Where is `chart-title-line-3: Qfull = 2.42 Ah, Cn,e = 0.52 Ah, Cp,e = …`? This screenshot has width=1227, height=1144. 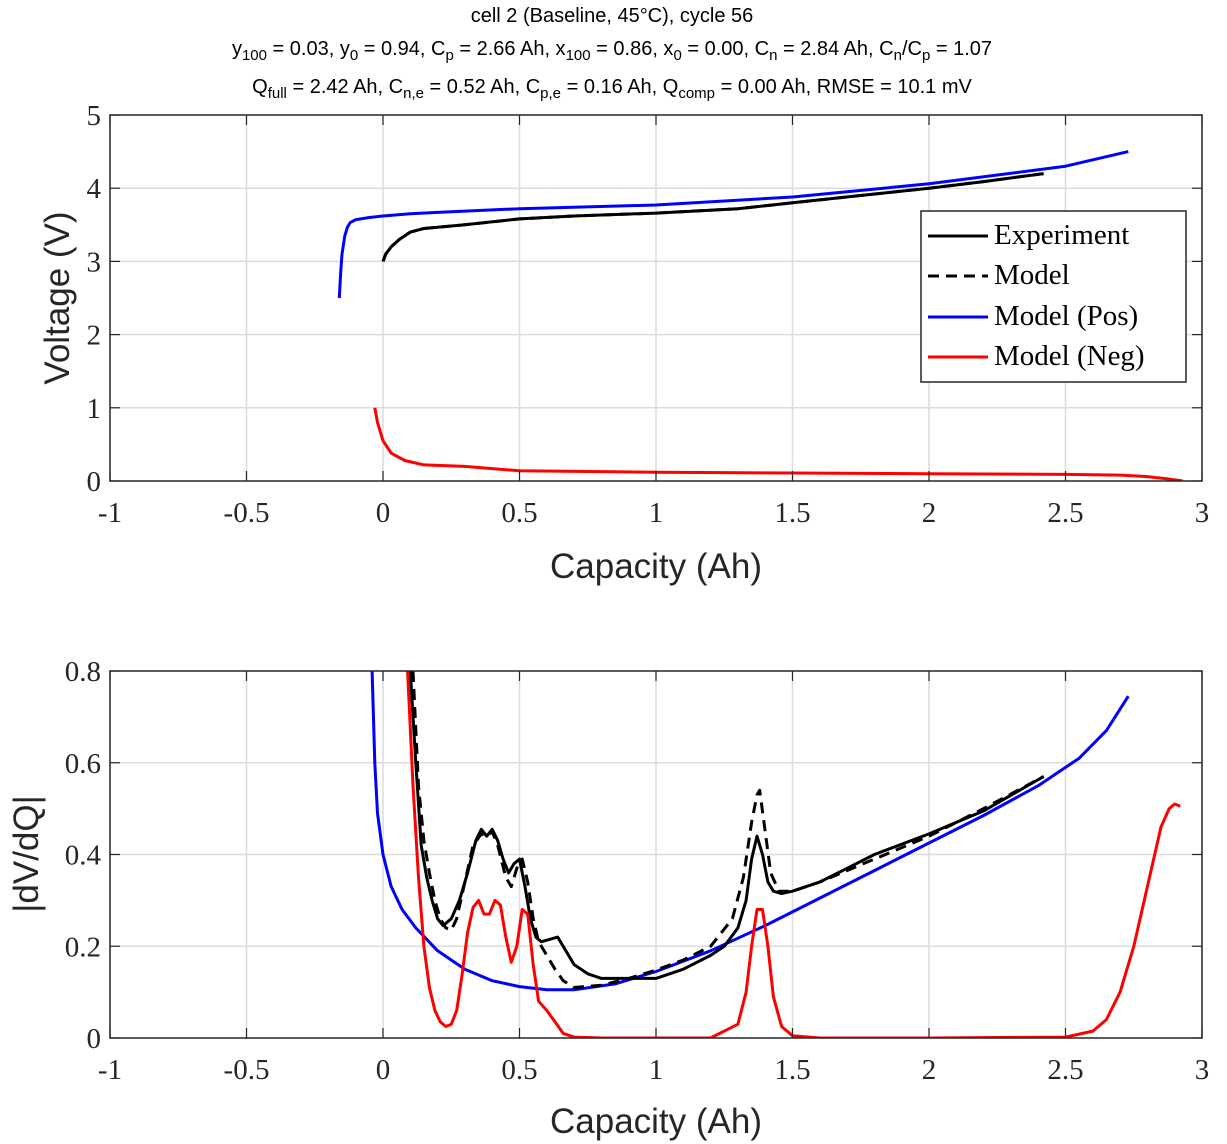
chart-title-line-3: Qfull = 2.42 Ah, Cn,e = 0.52 Ah, Cp,e = … is located at coordinates (612, 89).